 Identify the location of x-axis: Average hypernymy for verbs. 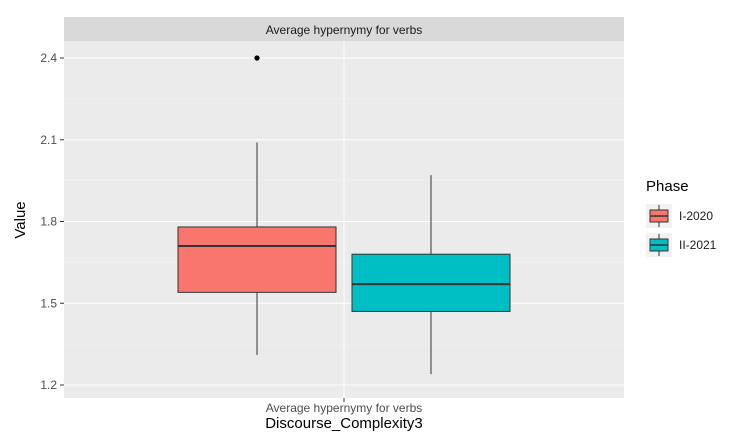
(344, 406).